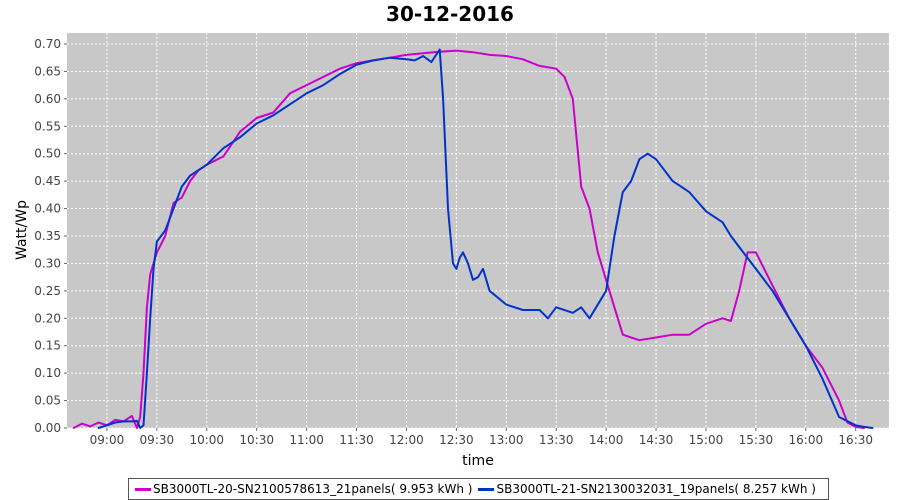 The height and width of the screenshot is (500, 900). What do you see at coordinates (756, 440) in the screenshot?
I see `x-tick-label: 15:30` at bounding box center [756, 440].